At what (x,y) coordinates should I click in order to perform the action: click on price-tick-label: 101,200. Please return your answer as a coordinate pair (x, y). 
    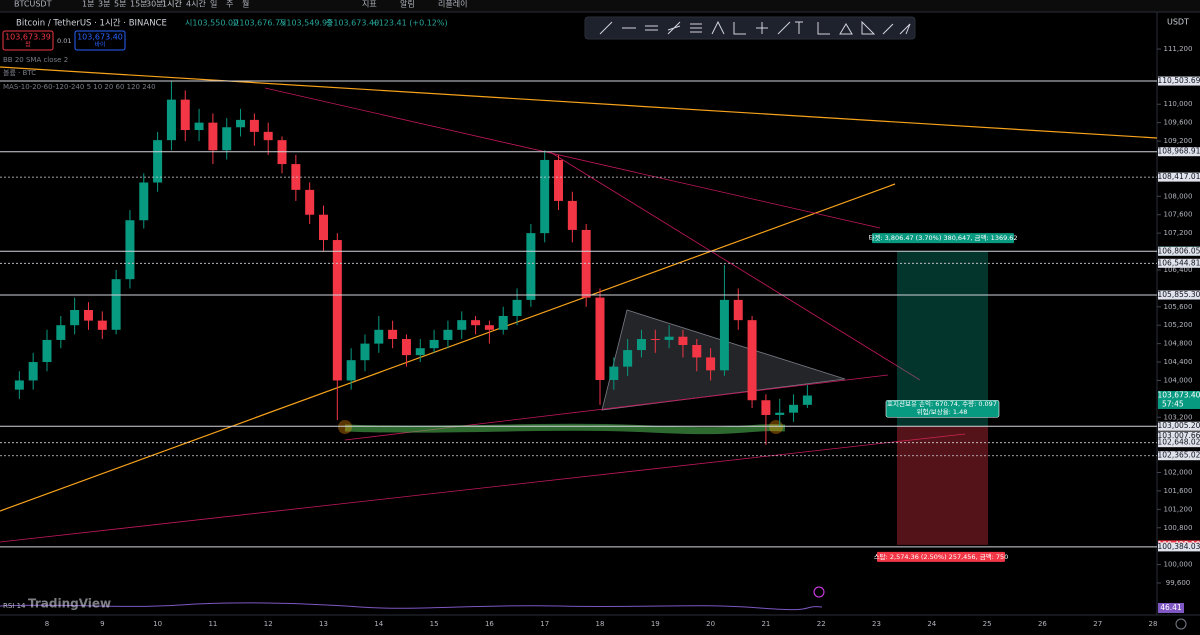
    Looking at the image, I should click on (1178, 509).